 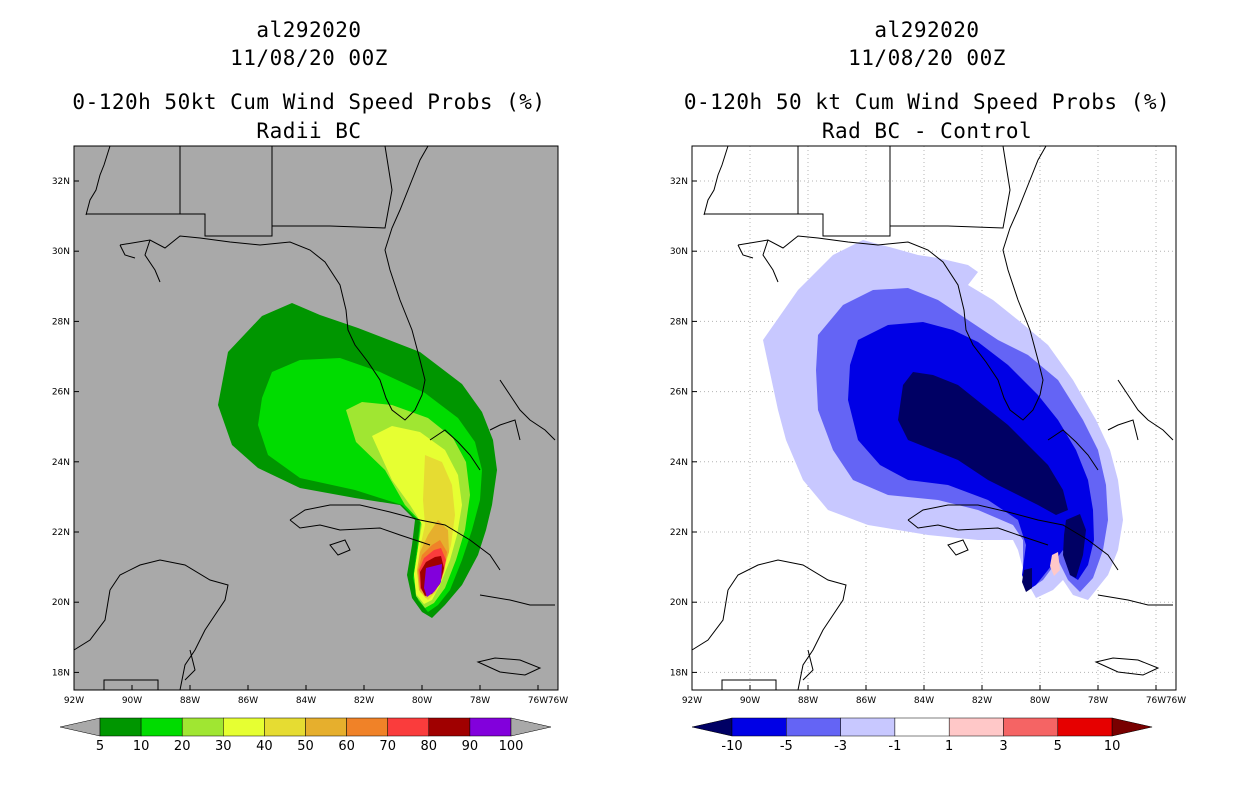 What do you see at coordinates (949, 746) in the screenshot?
I see `colorbar-label: 1` at bounding box center [949, 746].